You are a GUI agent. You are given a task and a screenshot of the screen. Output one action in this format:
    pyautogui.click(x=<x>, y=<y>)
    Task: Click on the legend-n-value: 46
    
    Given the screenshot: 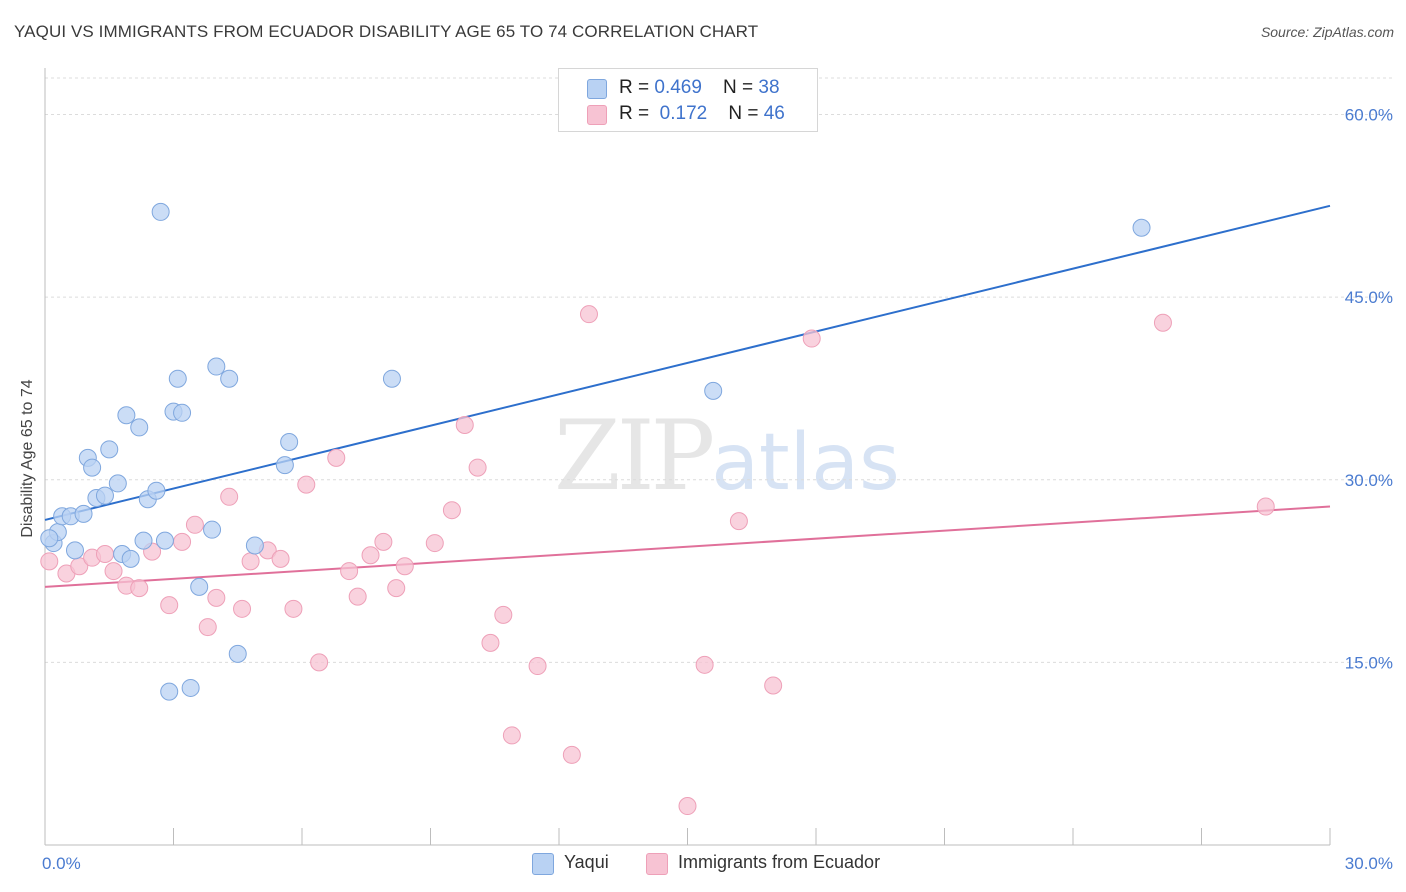 What is the action you would take?
    pyautogui.click(x=774, y=113)
    